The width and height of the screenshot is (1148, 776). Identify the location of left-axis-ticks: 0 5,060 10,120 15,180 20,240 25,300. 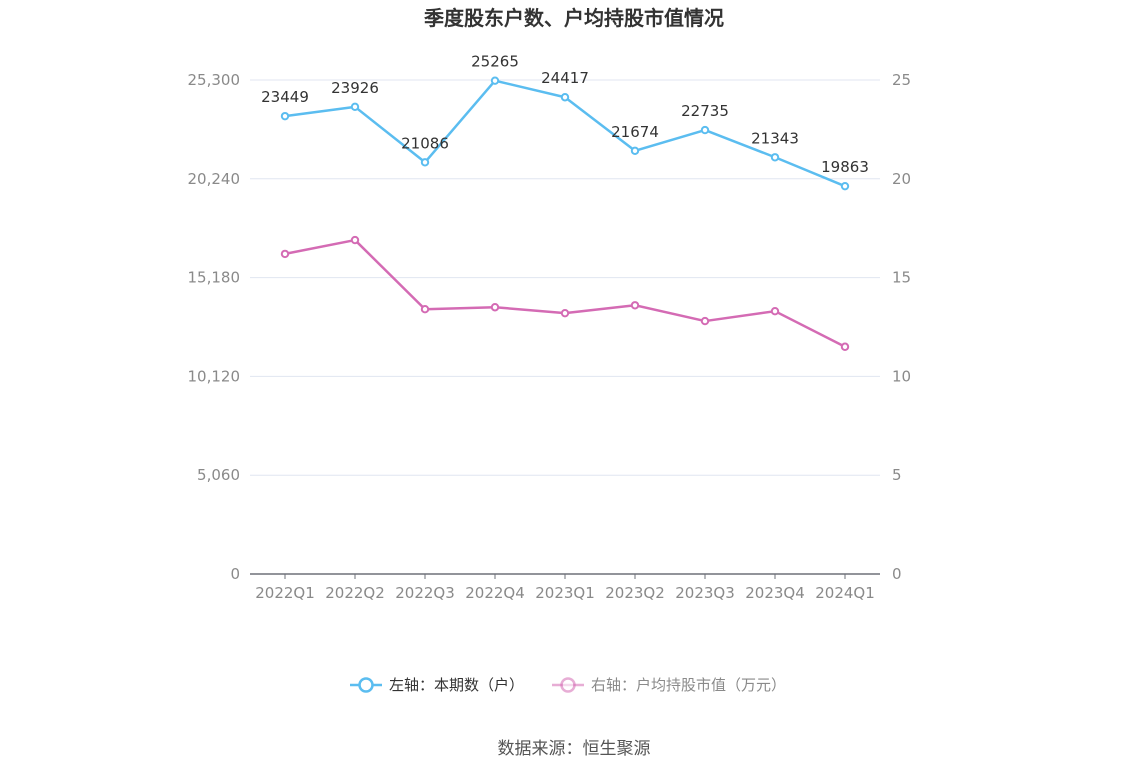
(214, 327).